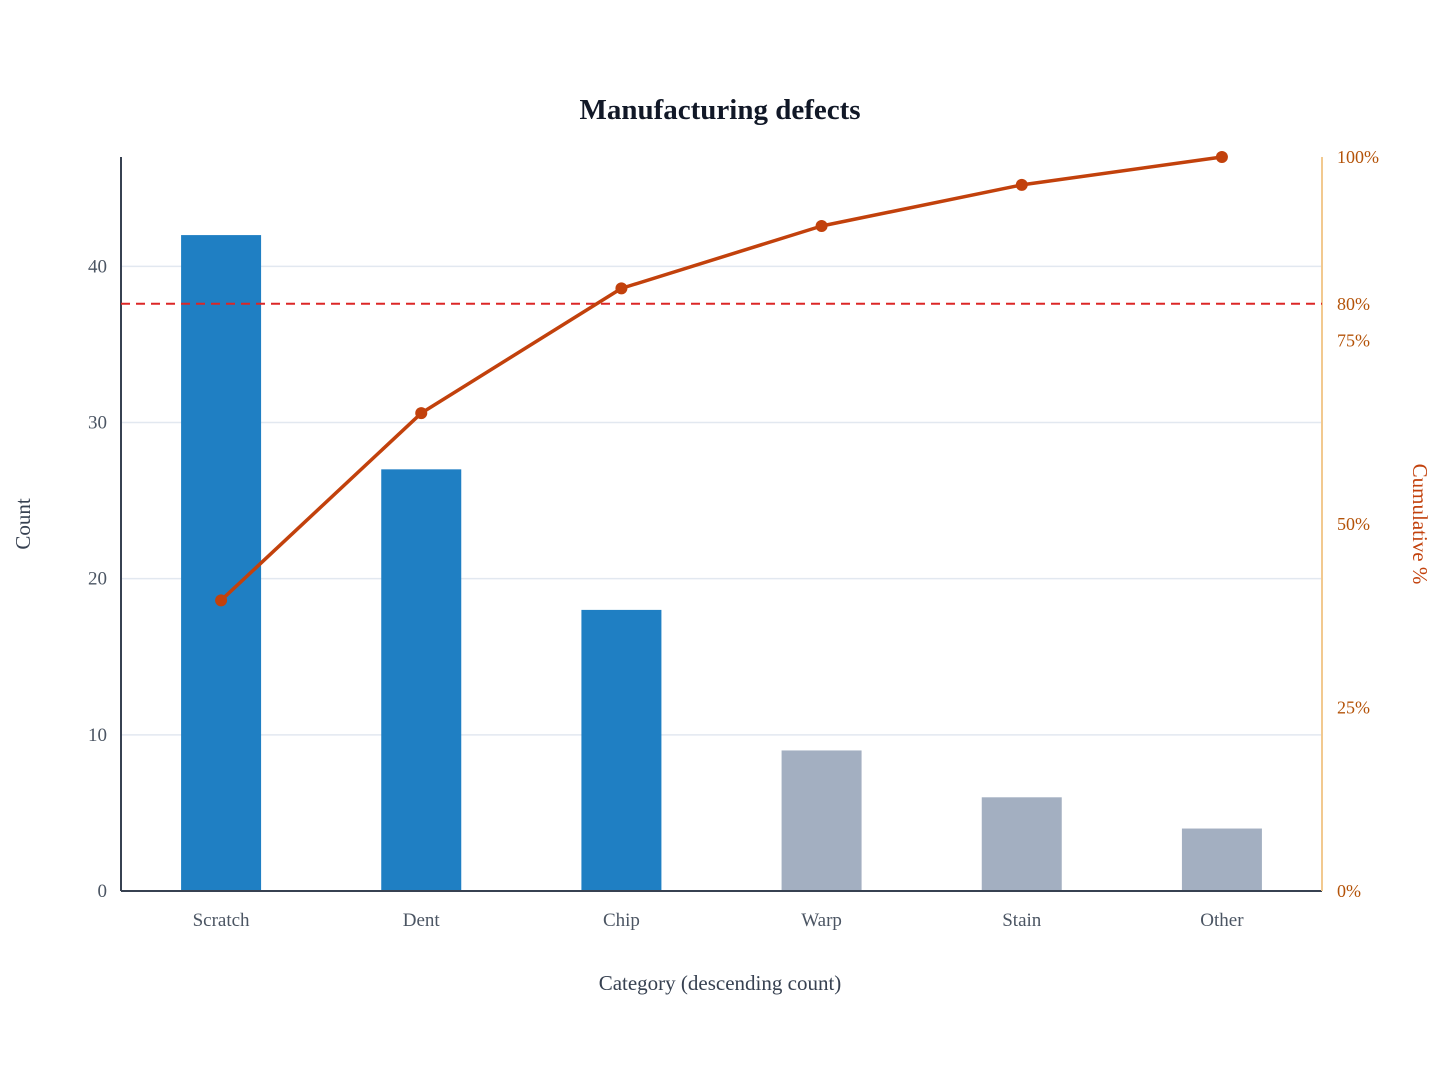  What do you see at coordinates (97, 266) in the screenshot?
I see `y-tick-label: 40` at bounding box center [97, 266].